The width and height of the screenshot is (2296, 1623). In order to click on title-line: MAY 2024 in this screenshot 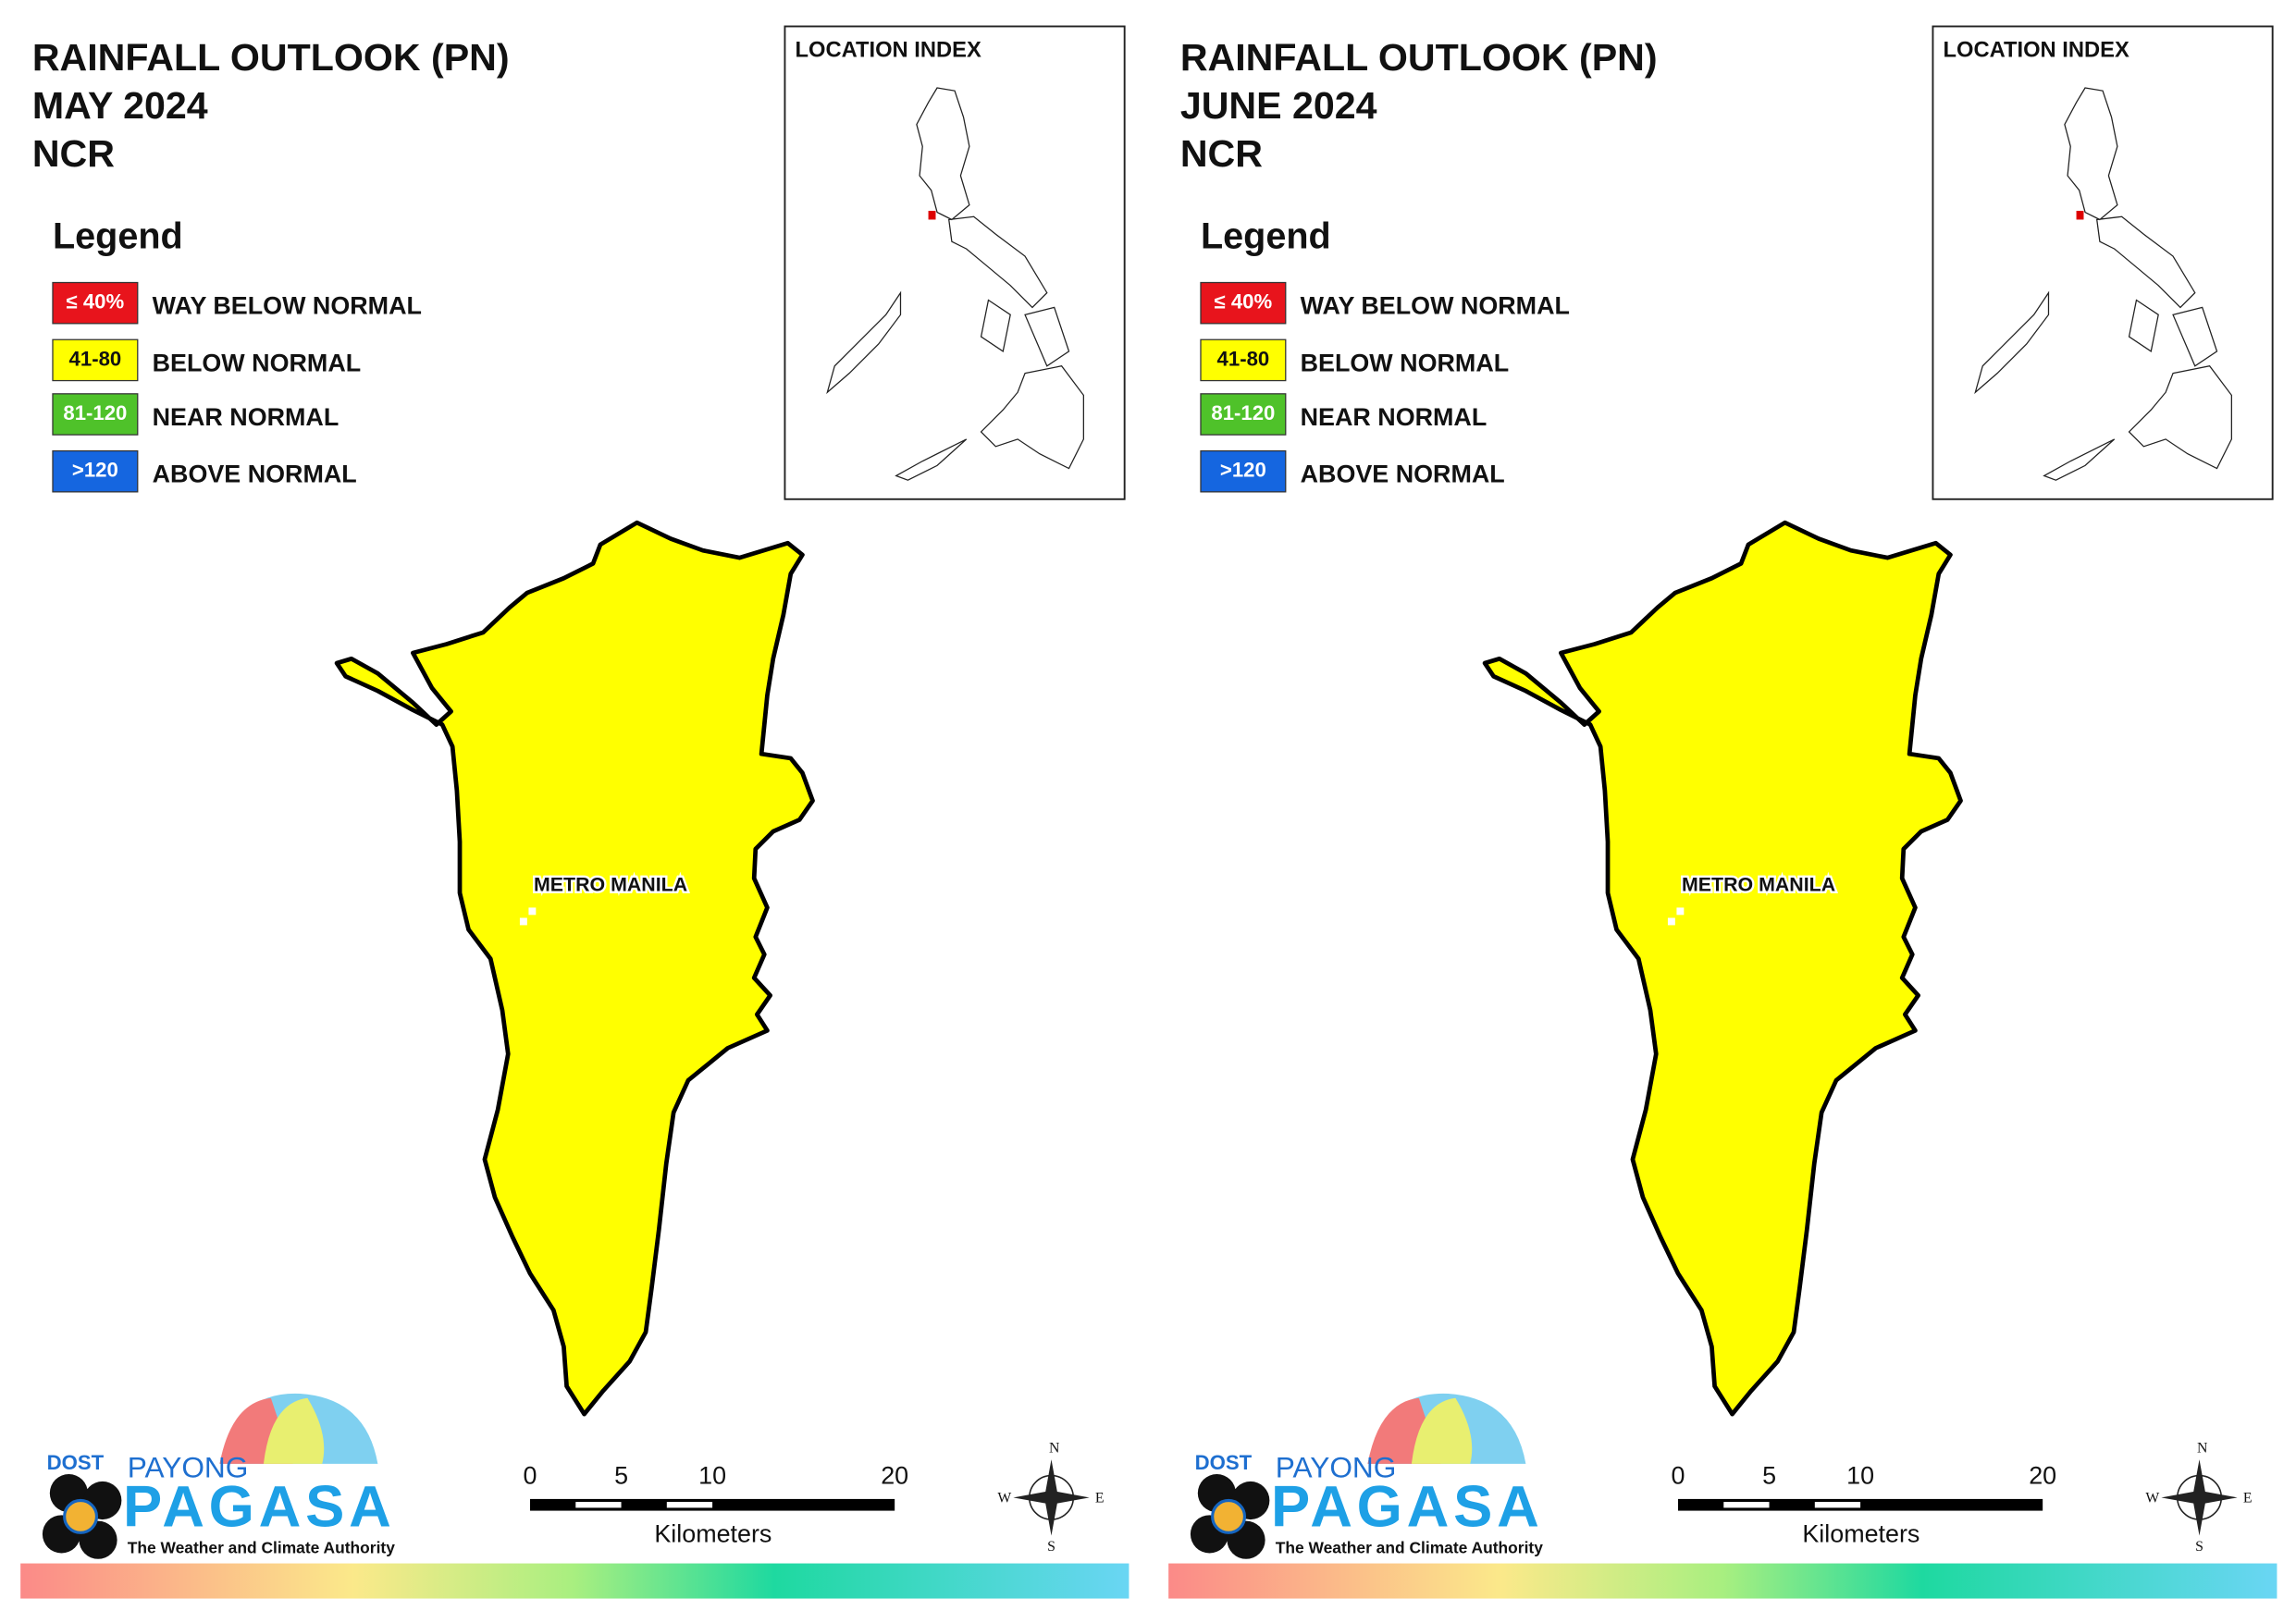, I will do `click(120, 105)`.